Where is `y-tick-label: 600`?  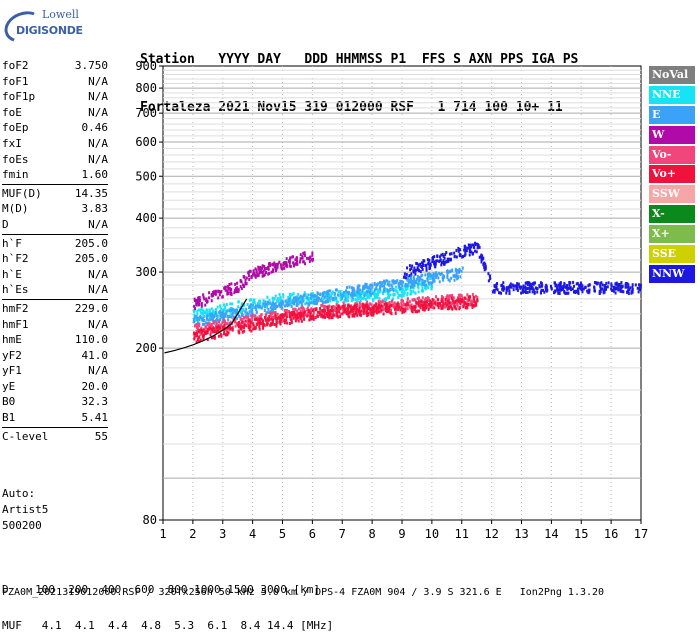
y-tick-label: 600 is located at coordinates (146, 142).